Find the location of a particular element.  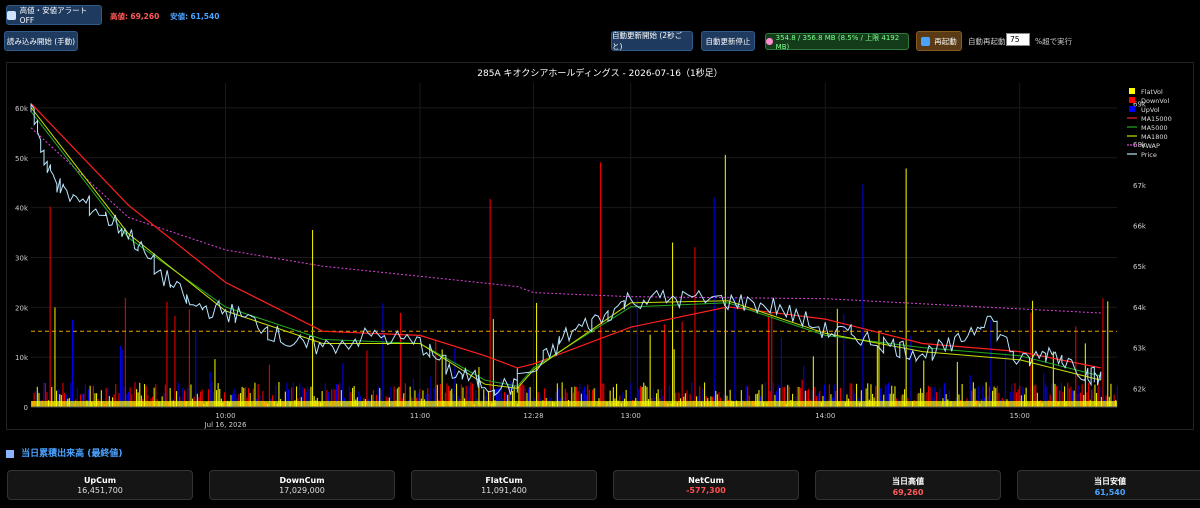

auto-update-stop-label: 自動更新停止 is located at coordinates (728, 41).